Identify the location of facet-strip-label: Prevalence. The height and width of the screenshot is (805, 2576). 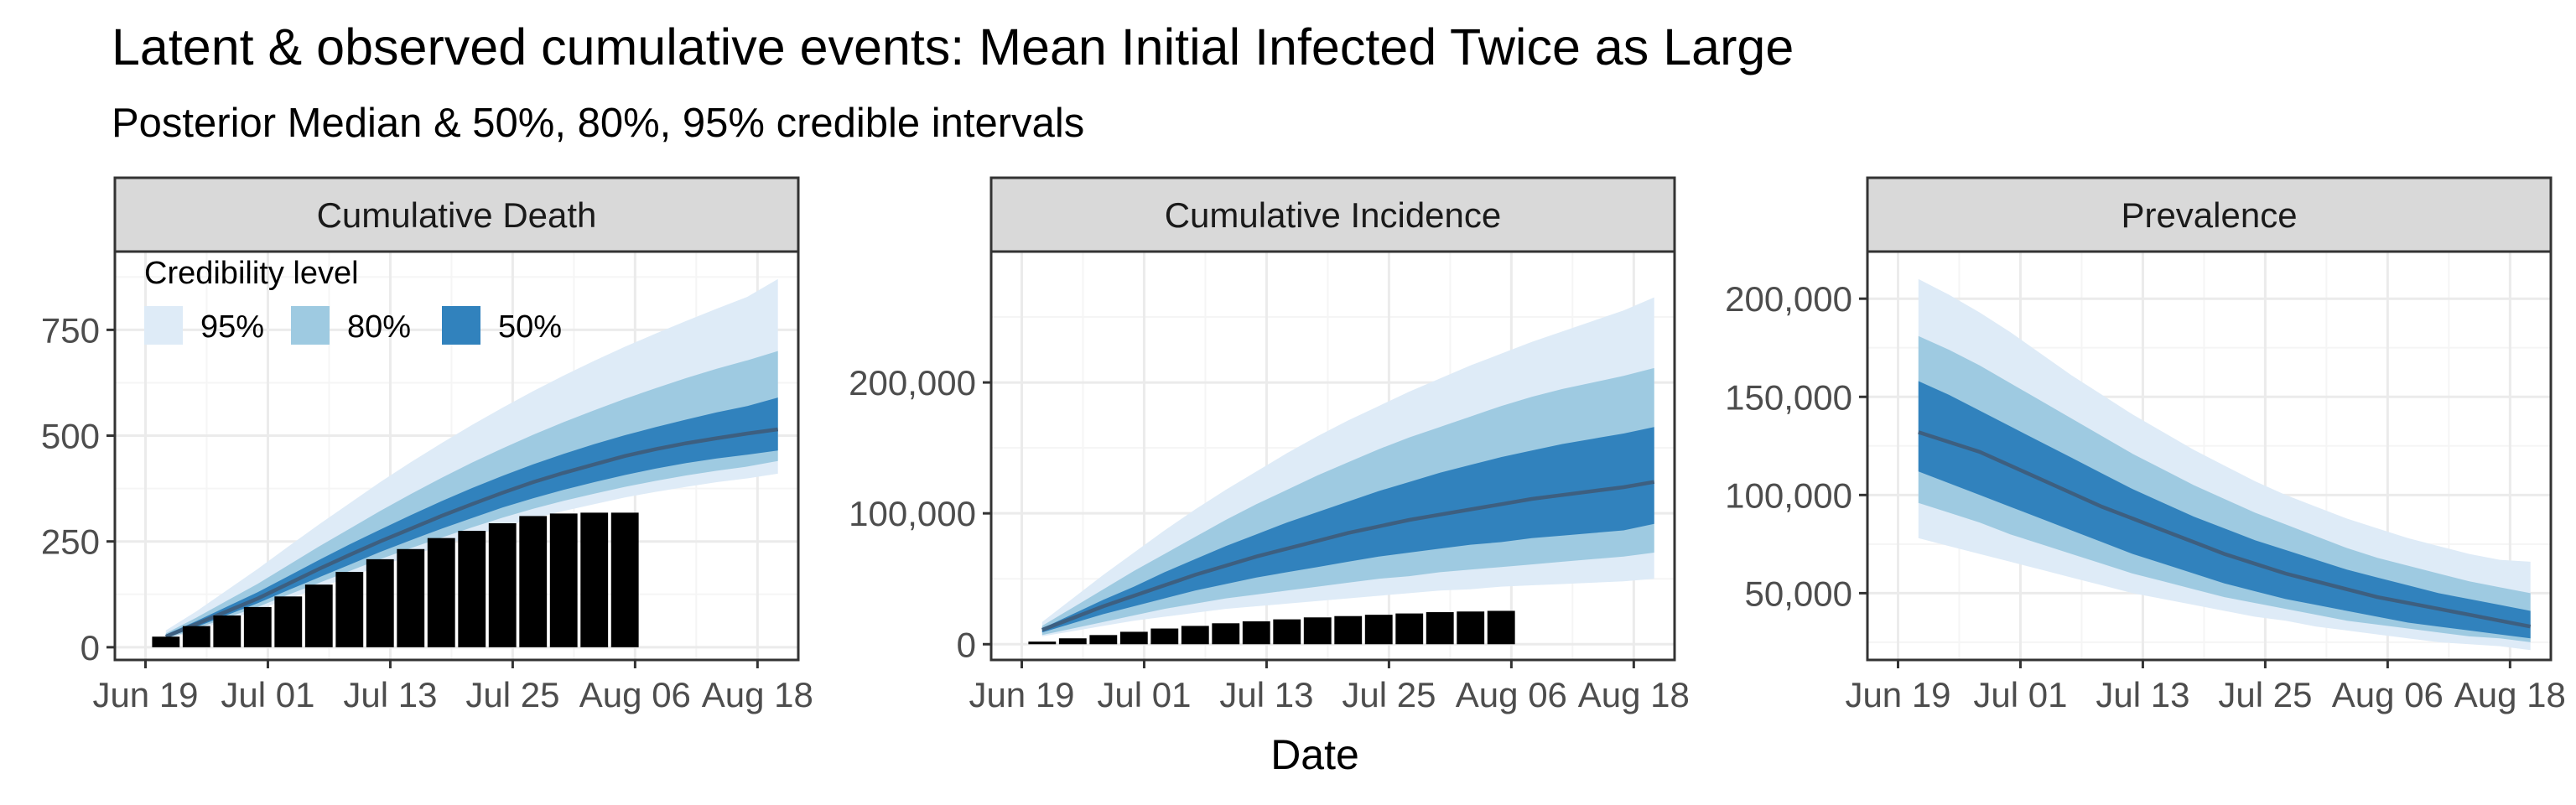
(2209, 215).